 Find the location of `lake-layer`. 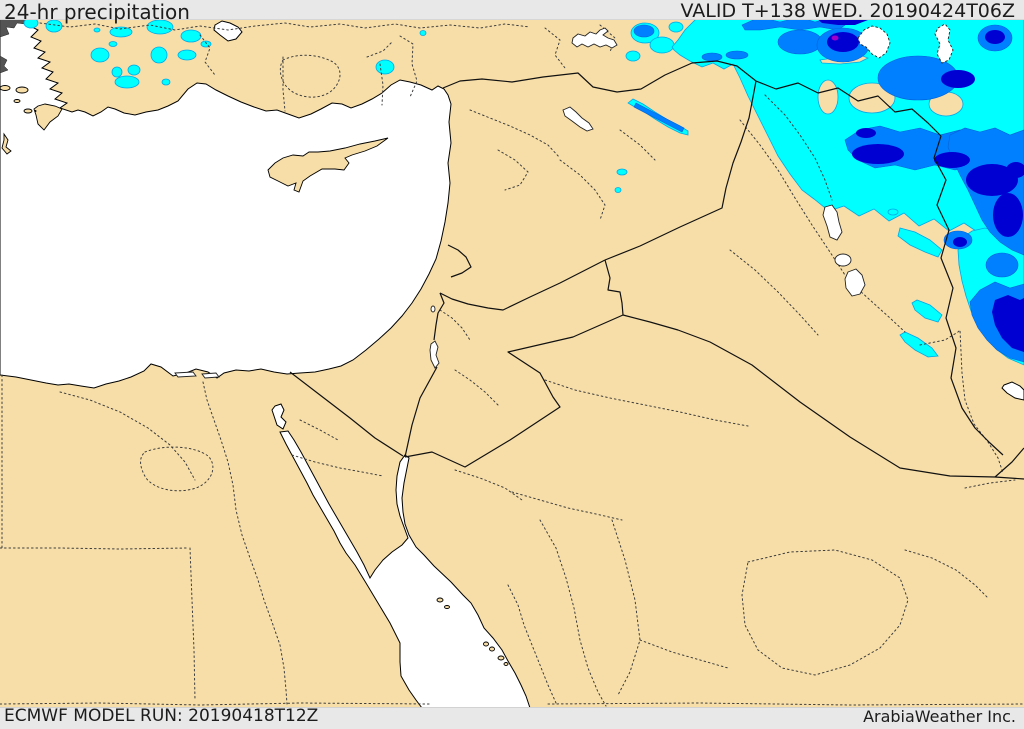

lake-layer is located at coordinates (758, 160).